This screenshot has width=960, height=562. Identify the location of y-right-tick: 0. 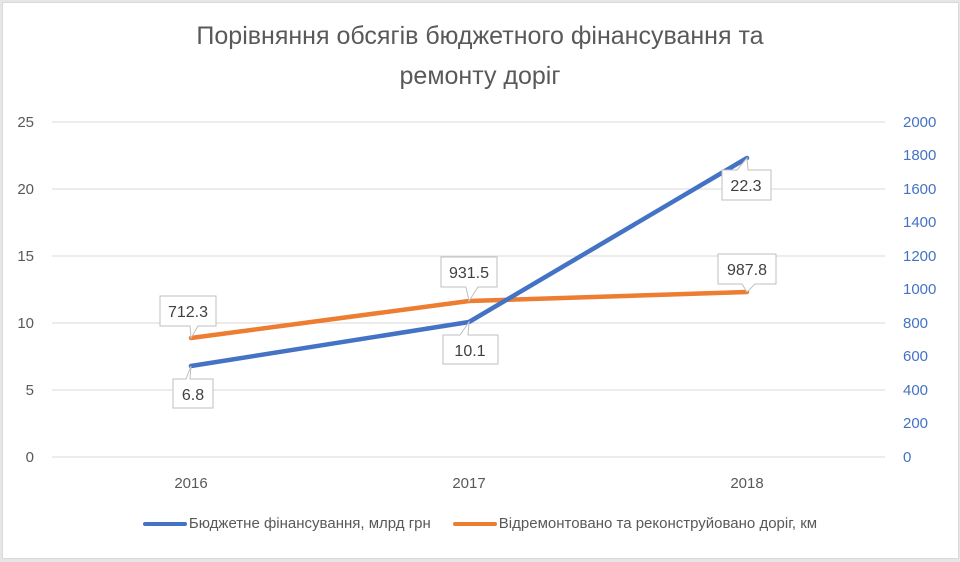
(907, 457).